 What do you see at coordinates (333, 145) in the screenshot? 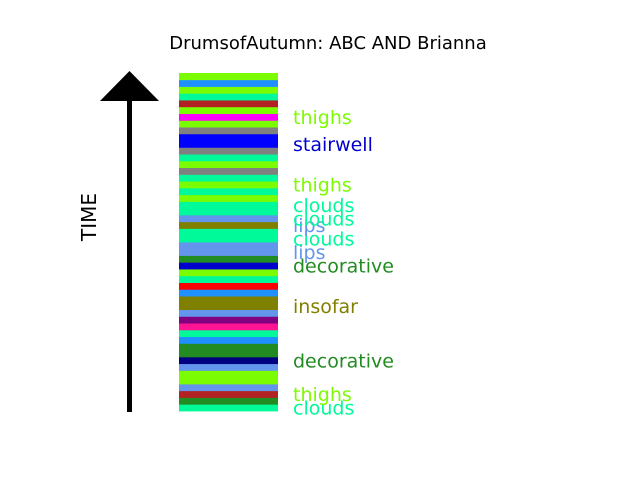
I see `segment-label: stairwell` at bounding box center [333, 145].